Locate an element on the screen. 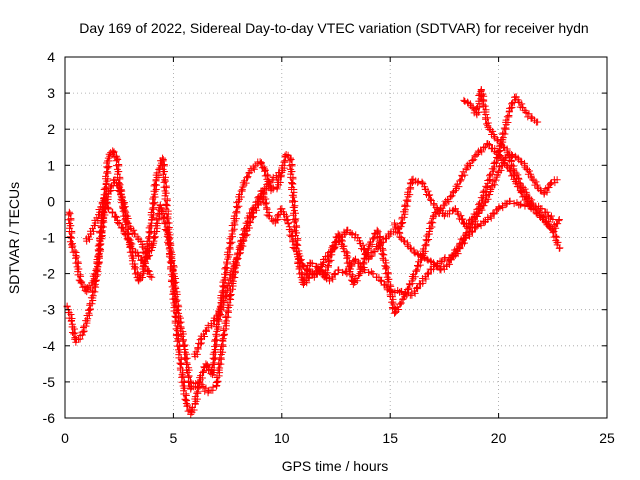 This screenshot has height=480, width=640. x-tick-label: 0 is located at coordinates (65, 438).